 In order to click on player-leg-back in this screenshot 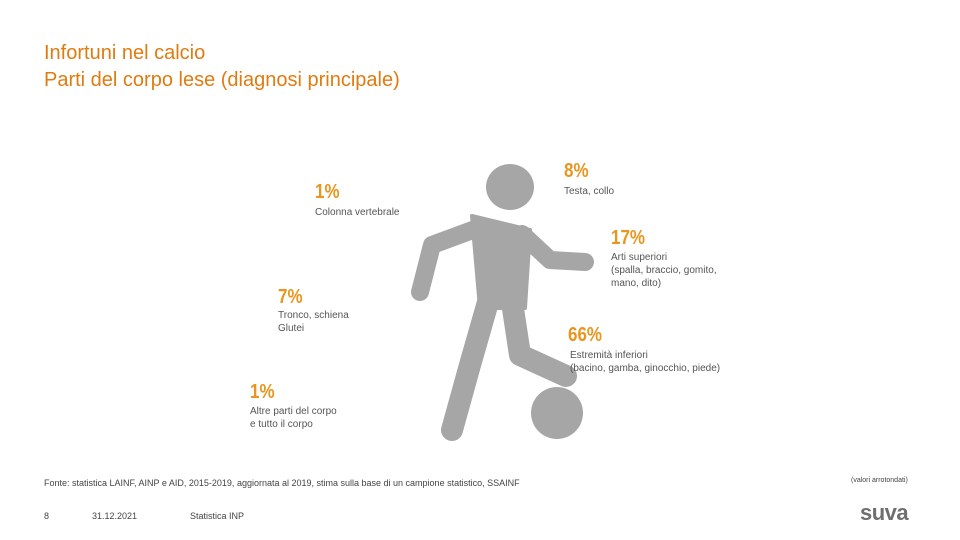, I will do `click(470, 366)`.